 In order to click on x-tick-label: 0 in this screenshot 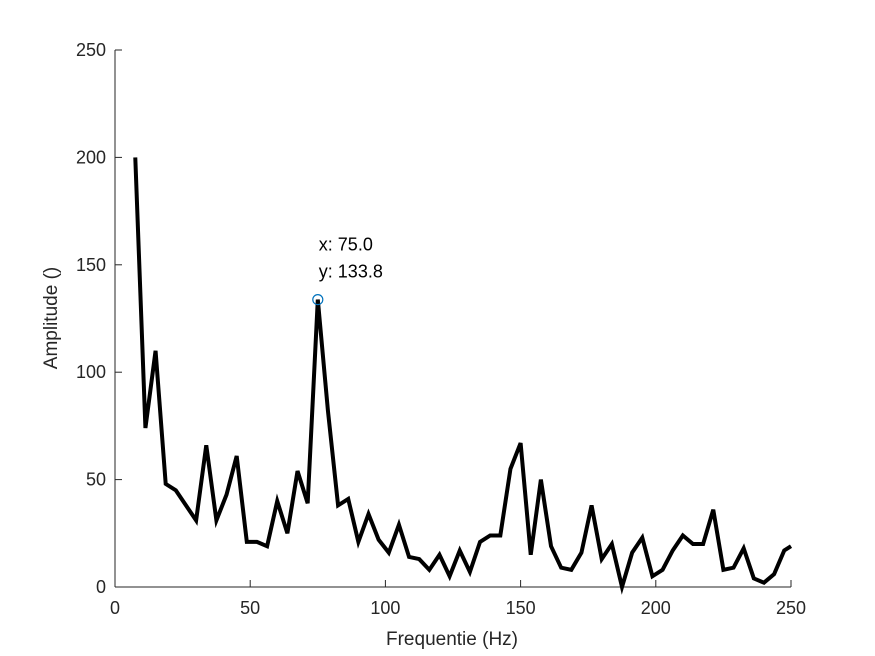, I will do `click(115, 608)`.